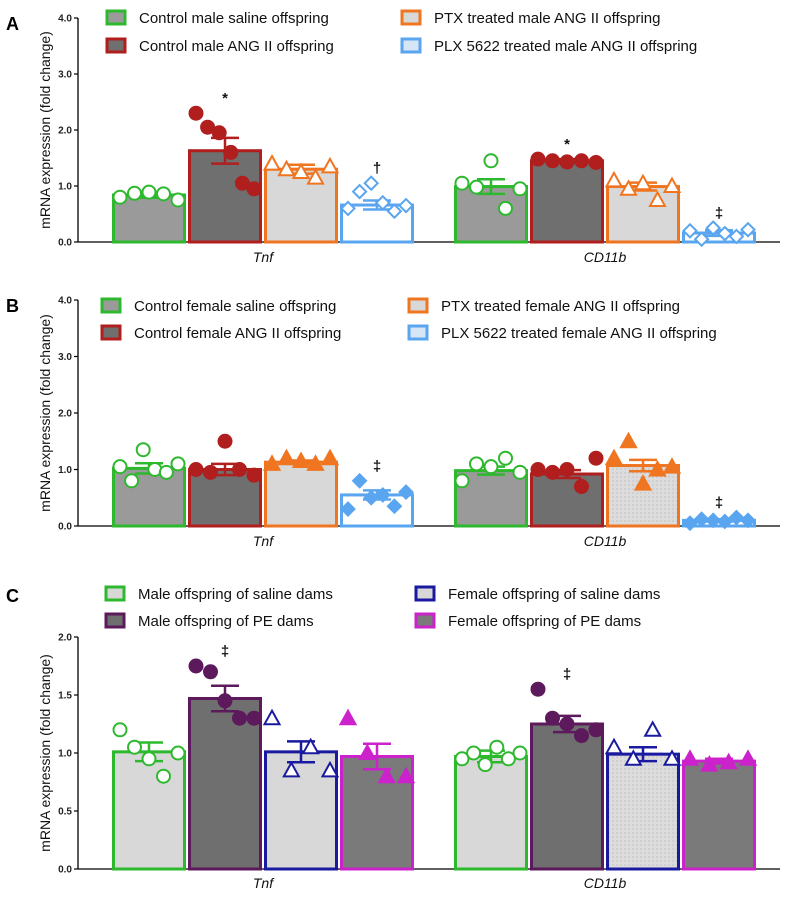  Describe the element at coordinates (237, 333) in the screenshot. I see `legend-label: Control female ANG II offspring` at that location.